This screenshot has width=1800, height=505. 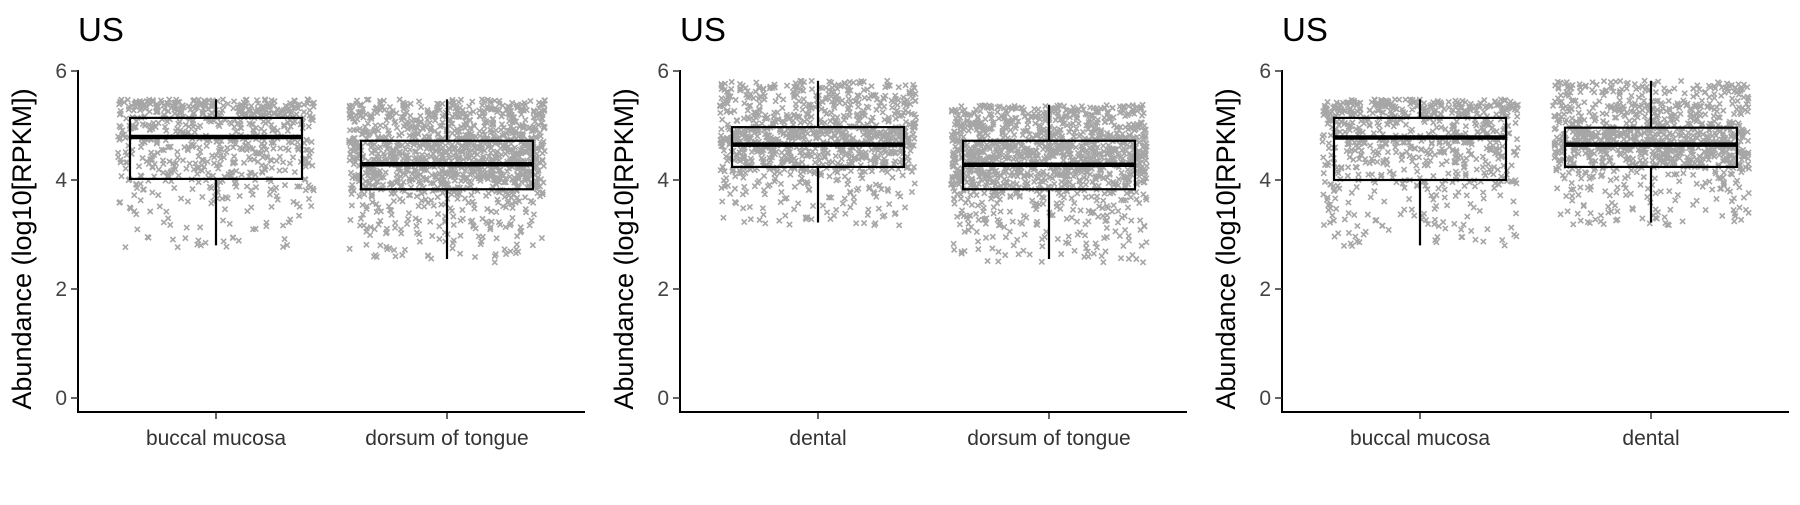 What do you see at coordinates (22, 248) in the screenshot?
I see `y-axis-label: Abundance (log10[RPKM])` at bounding box center [22, 248].